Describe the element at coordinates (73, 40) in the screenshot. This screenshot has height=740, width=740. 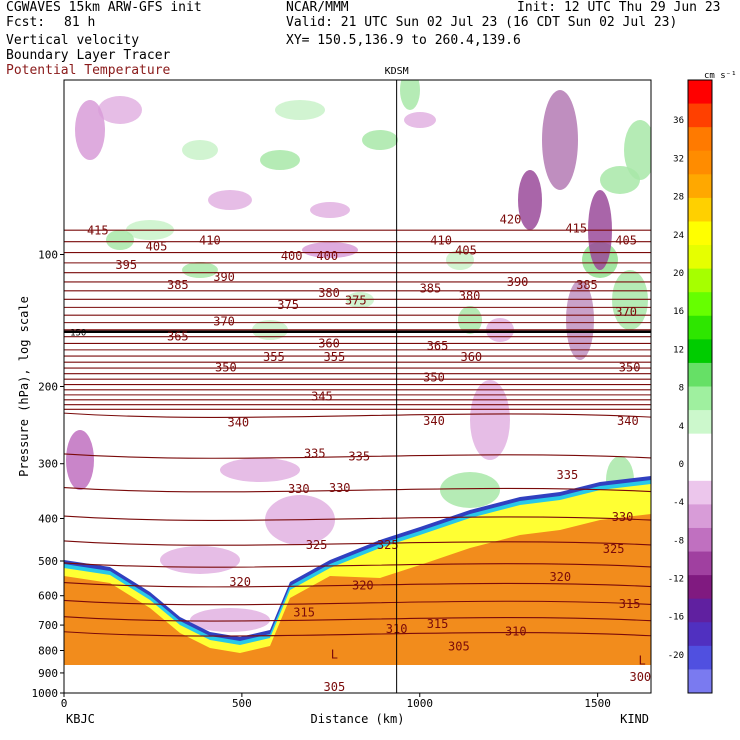
I see `field-vertical-velocity: Vertical velocity` at that location.